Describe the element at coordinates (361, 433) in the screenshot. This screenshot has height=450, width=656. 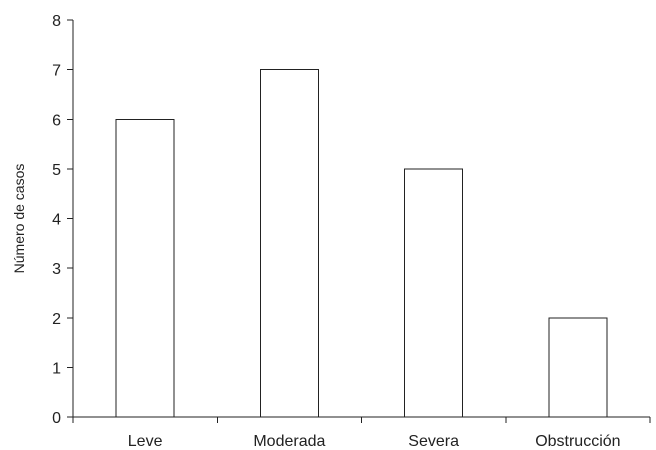
I see `x-axis-ticks: Leve Moderada Severa Obstrucción` at that location.